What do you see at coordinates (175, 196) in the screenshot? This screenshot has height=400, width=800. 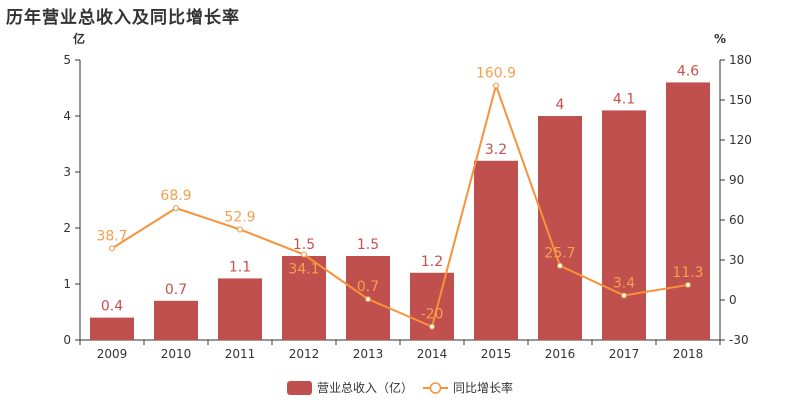 I see `line-data-label: 68.9` at bounding box center [175, 196].